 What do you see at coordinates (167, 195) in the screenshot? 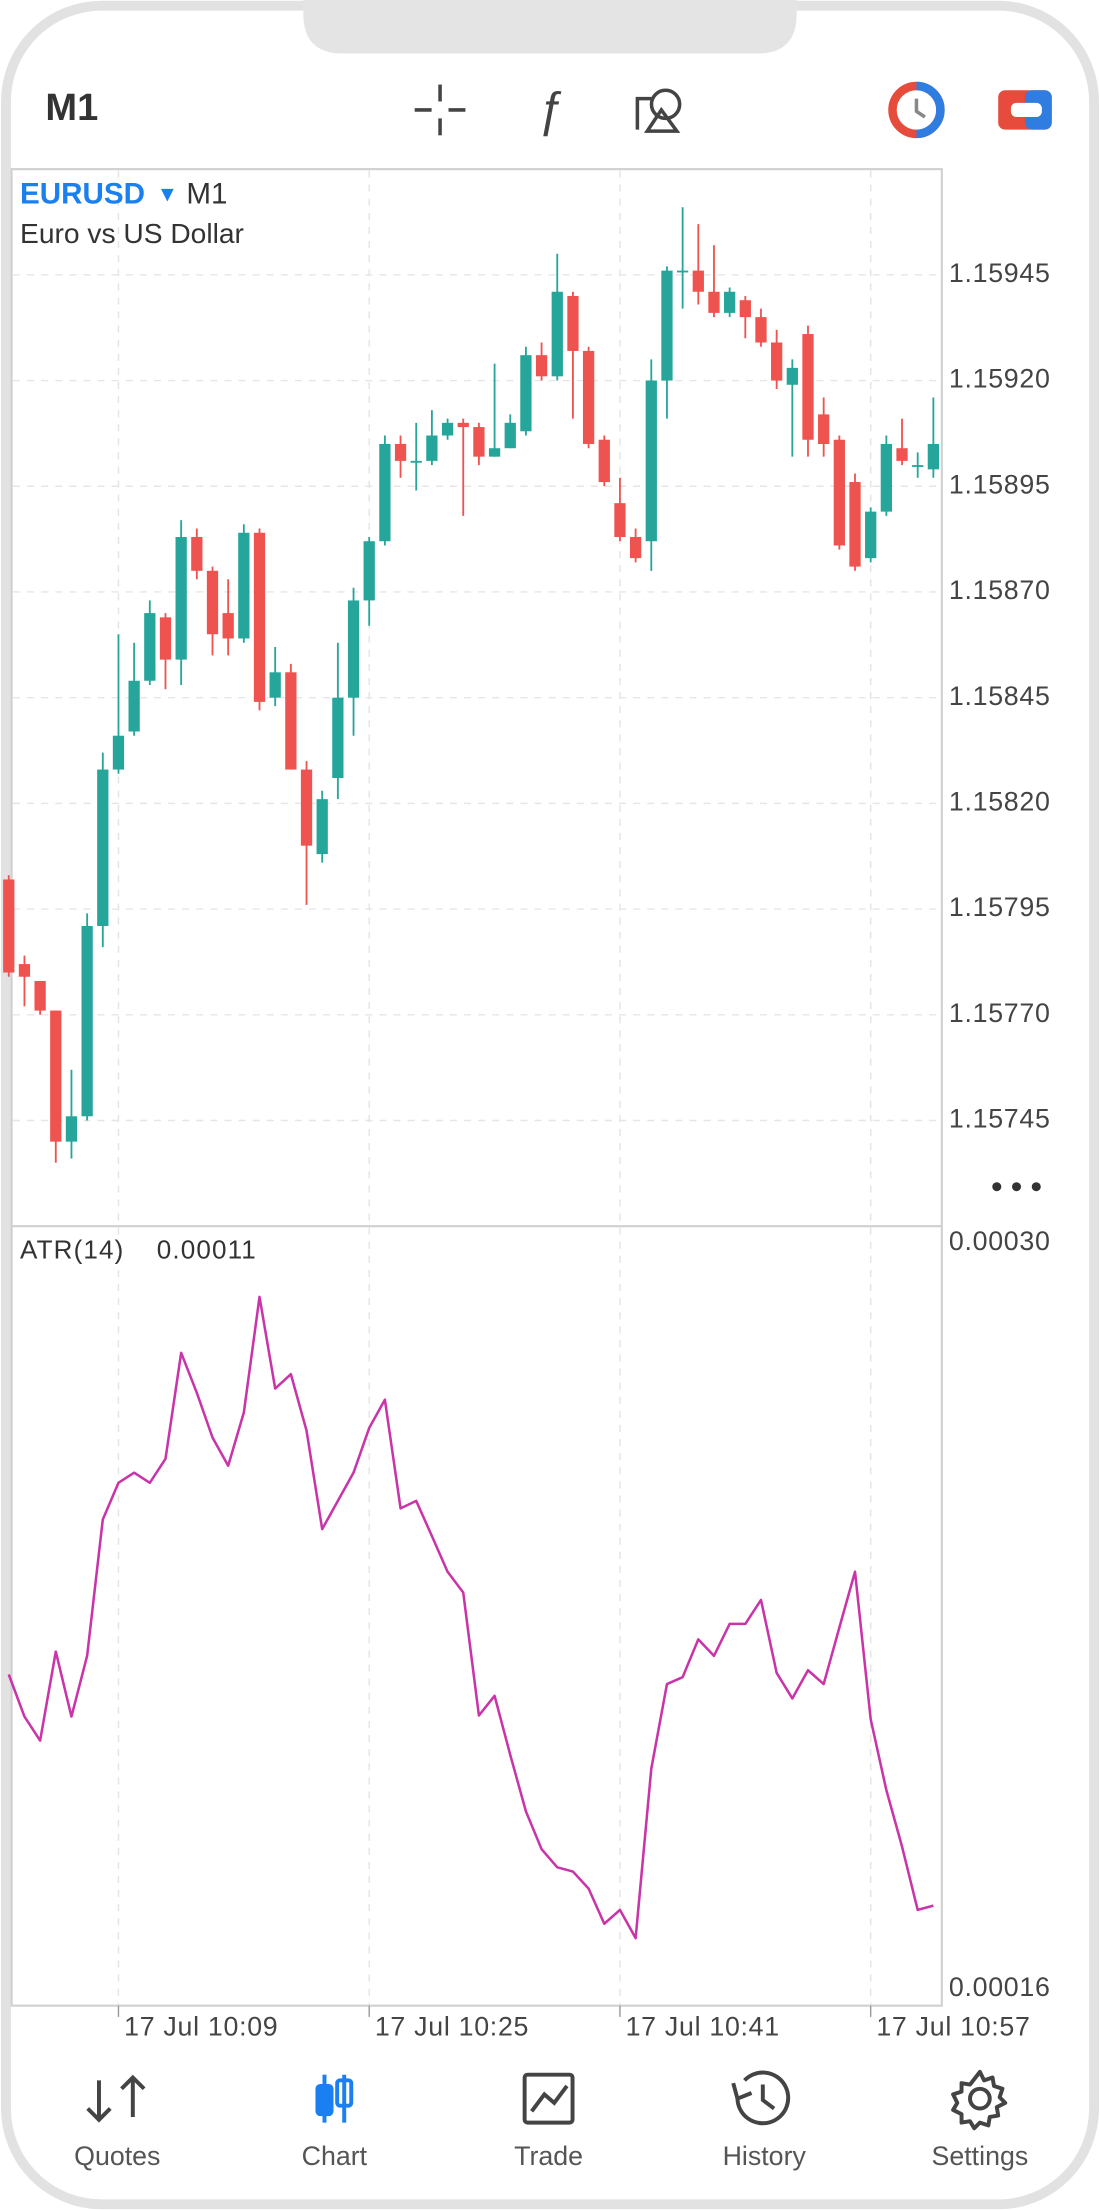
I see `symbol-dropdown-icon` at bounding box center [167, 195].